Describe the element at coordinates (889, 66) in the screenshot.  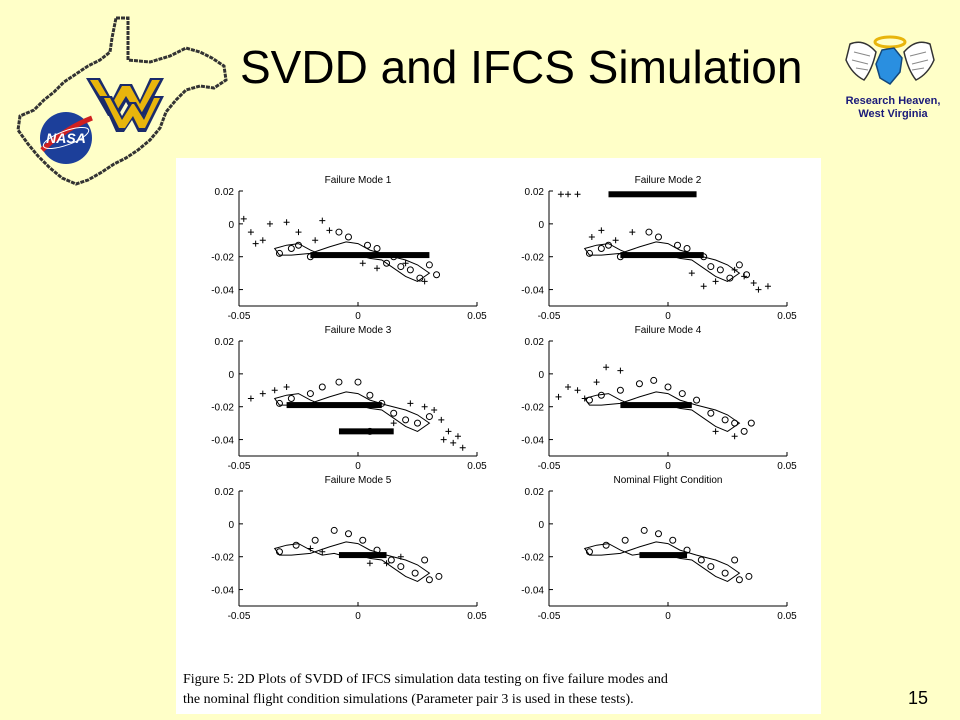
I see `state-silhouette-icon` at that location.